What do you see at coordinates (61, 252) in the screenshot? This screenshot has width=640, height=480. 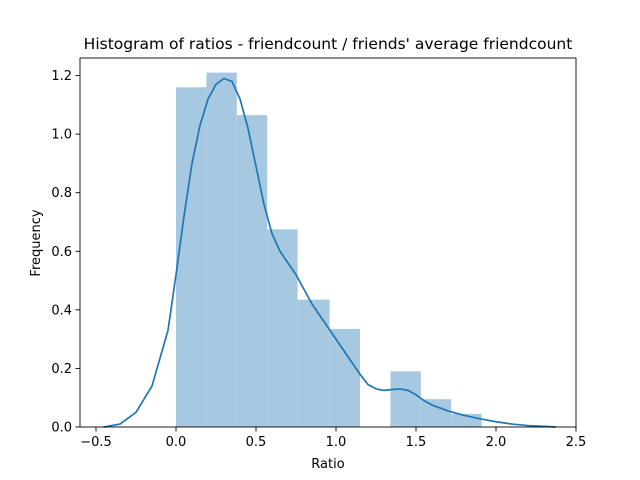 I see `y-tick-label-3: 0.6` at bounding box center [61, 252].